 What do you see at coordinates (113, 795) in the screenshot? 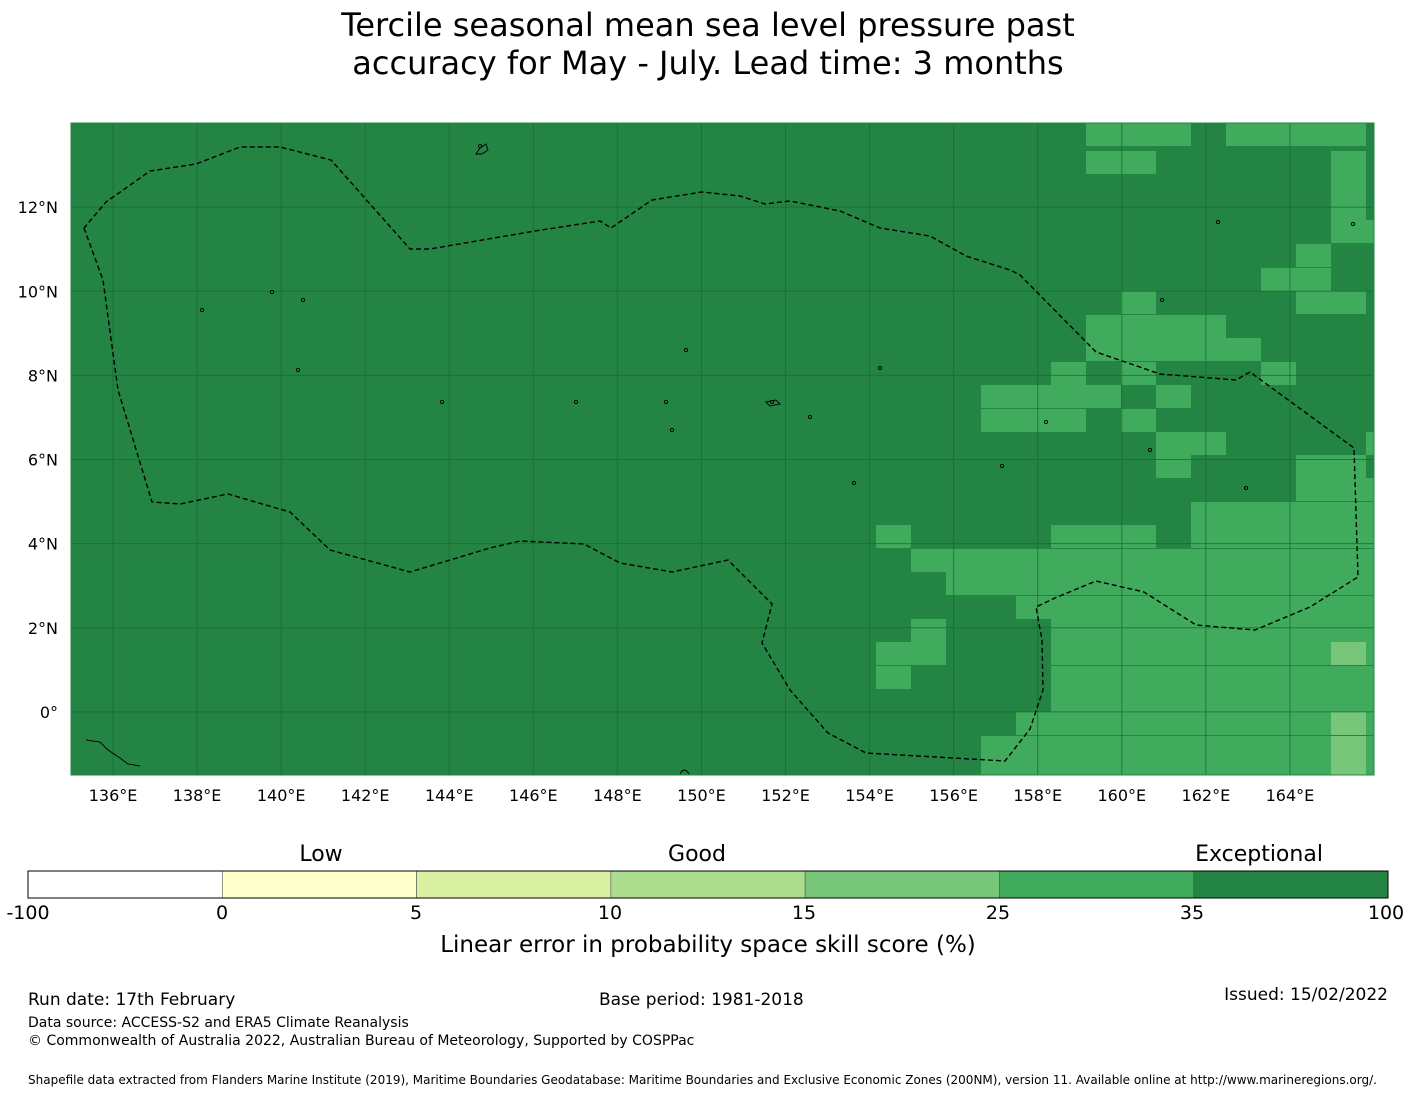
I see `longitude-tick-label: 136°E` at bounding box center [113, 795].